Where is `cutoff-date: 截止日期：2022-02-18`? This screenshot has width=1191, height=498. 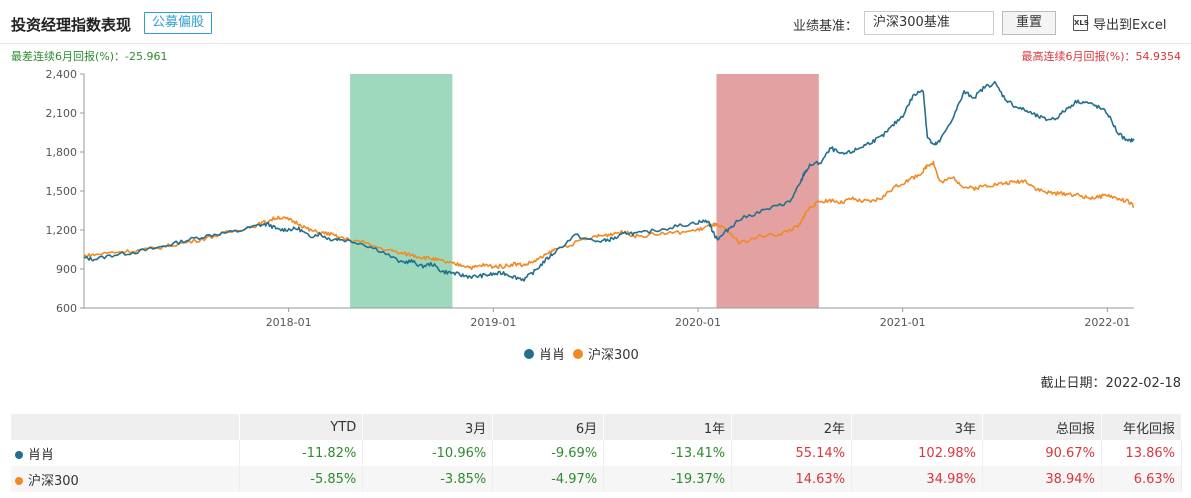 cutoff-date: 截止日期：2022-02-18 is located at coordinates (1110, 383).